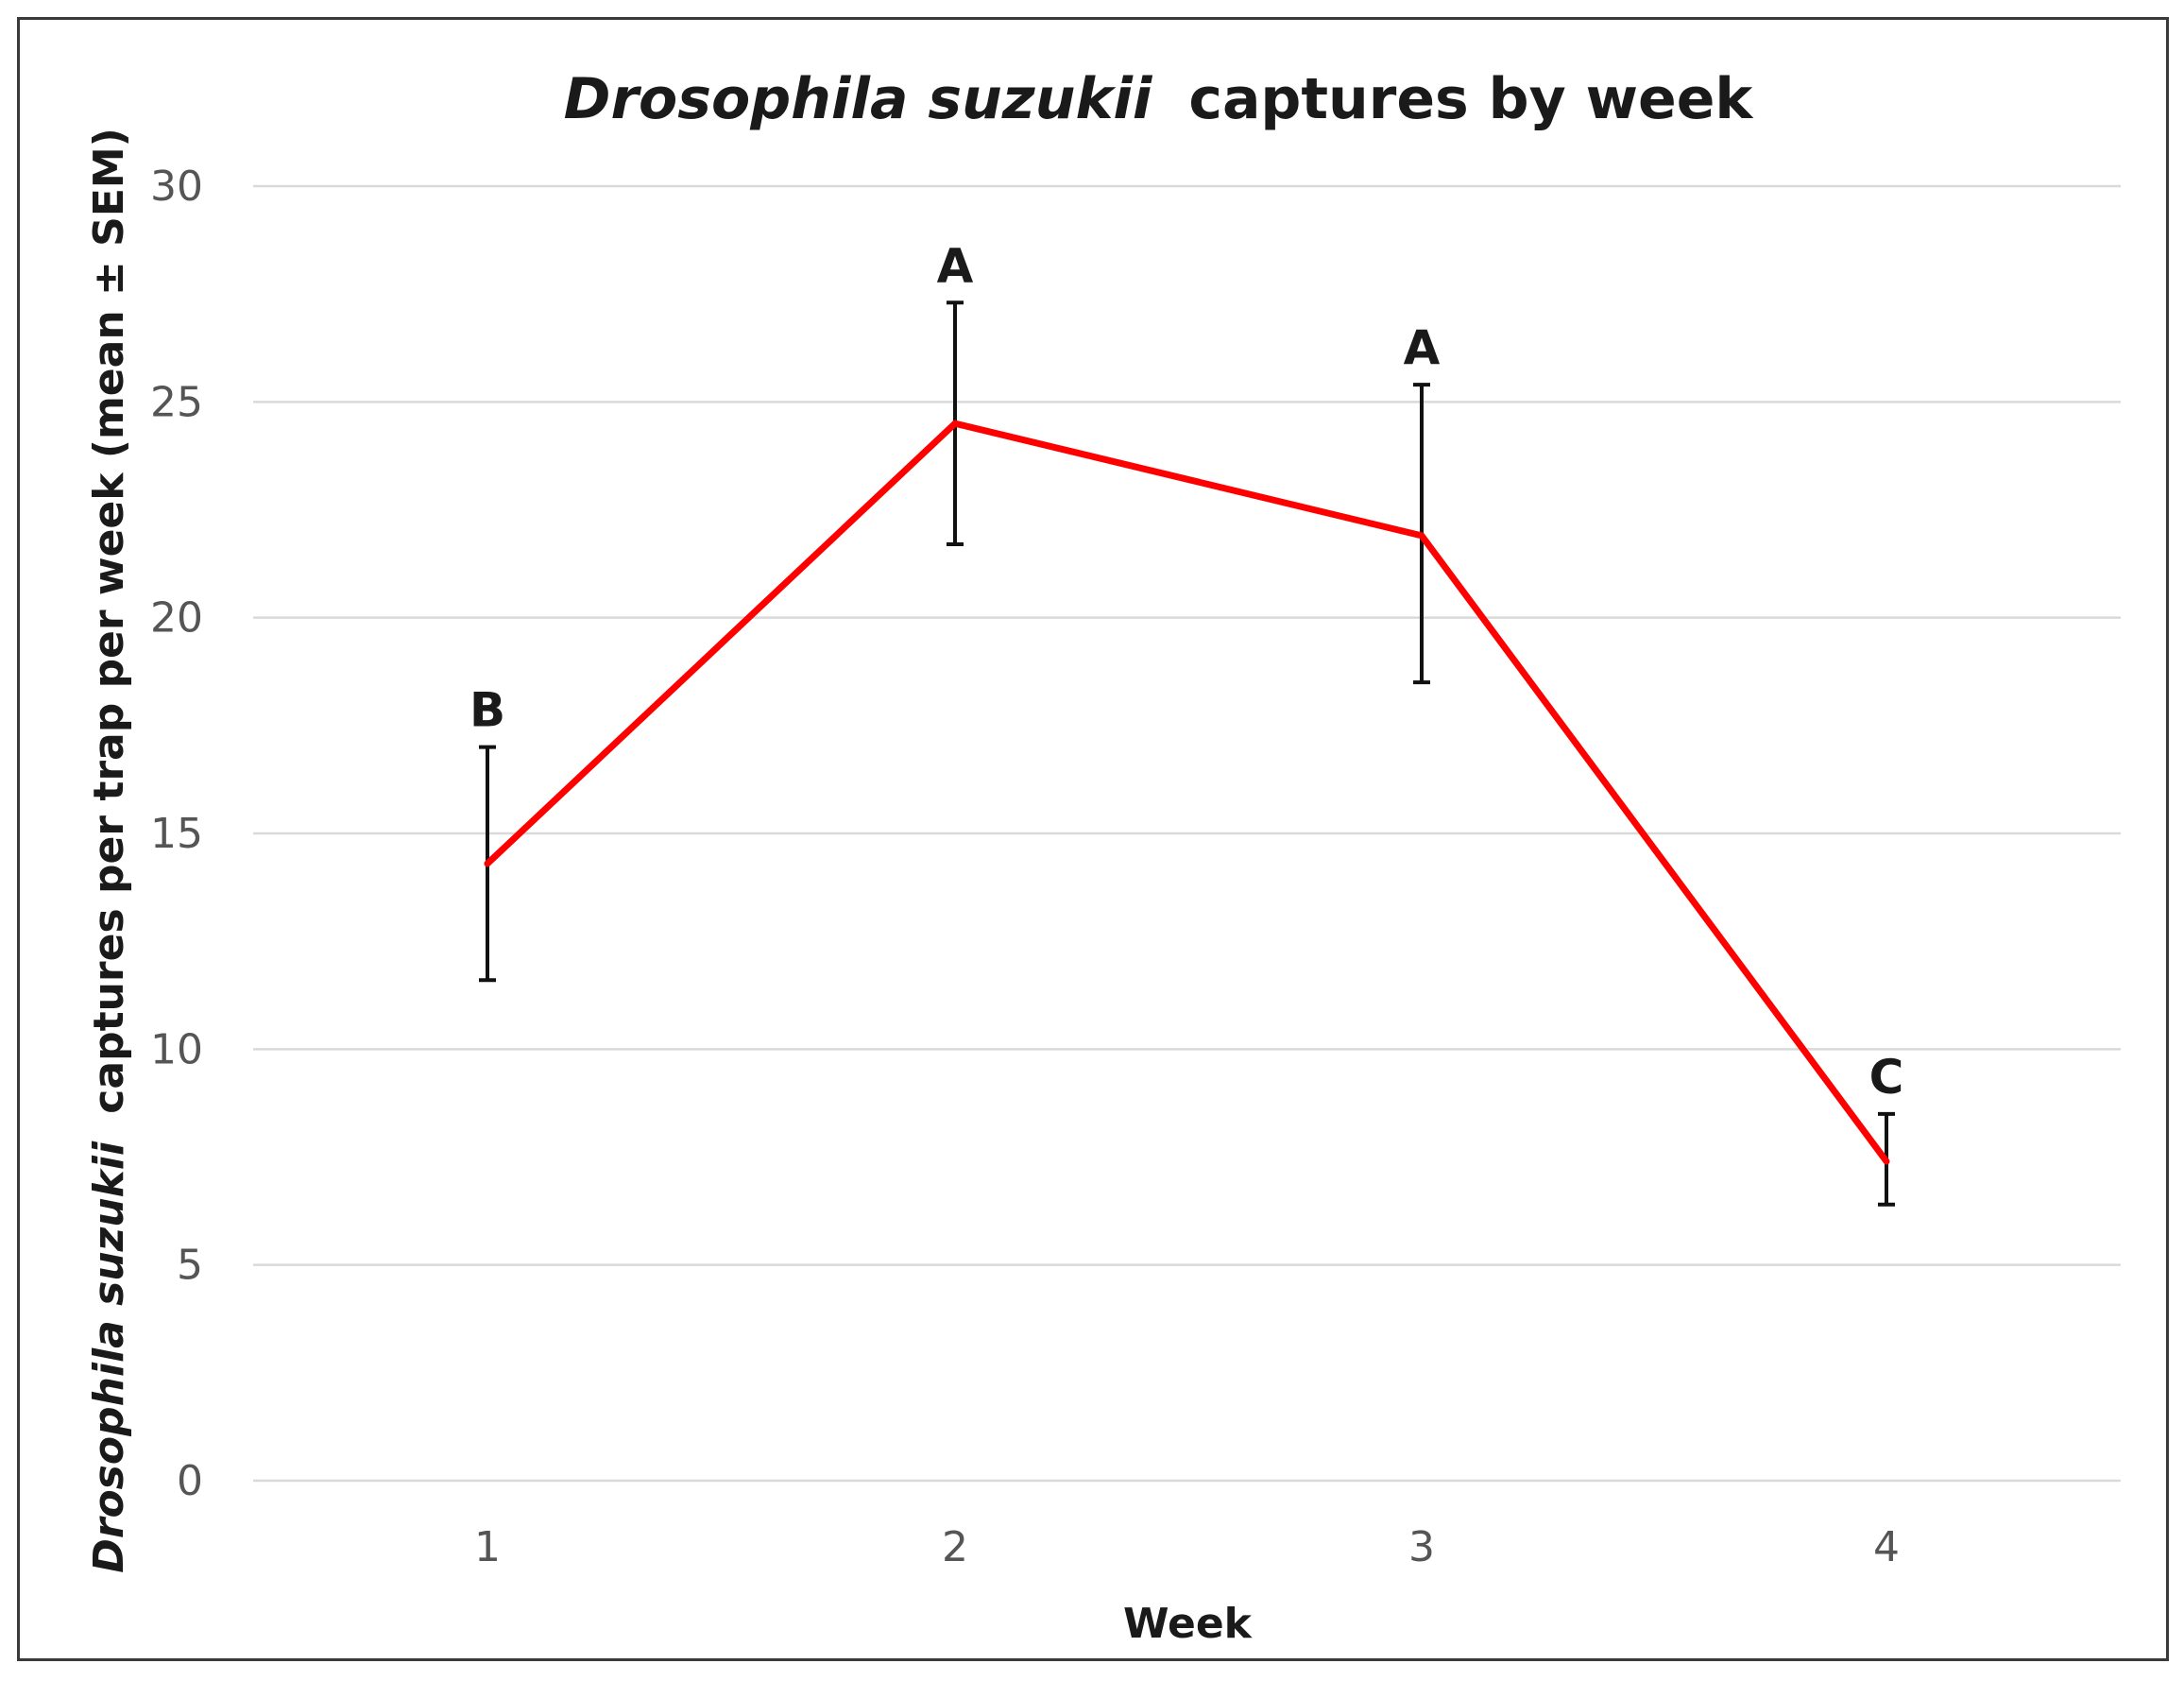 The image size is (2184, 1681). Describe the element at coordinates (1471, 99) in the screenshot. I see `chart-title-rest: captures by week` at that location.